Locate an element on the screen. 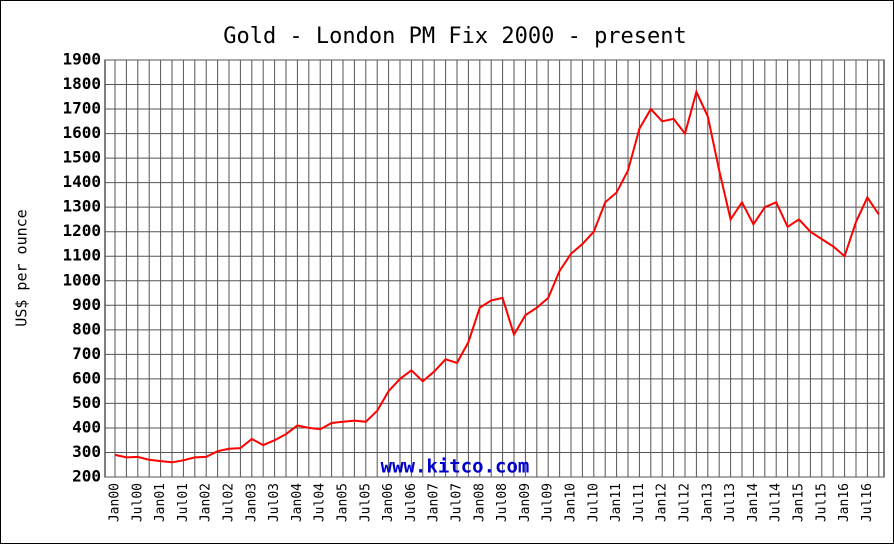 The height and width of the screenshot is (544, 894). x-tick-label: Jul11 is located at coordinates (639, 502).